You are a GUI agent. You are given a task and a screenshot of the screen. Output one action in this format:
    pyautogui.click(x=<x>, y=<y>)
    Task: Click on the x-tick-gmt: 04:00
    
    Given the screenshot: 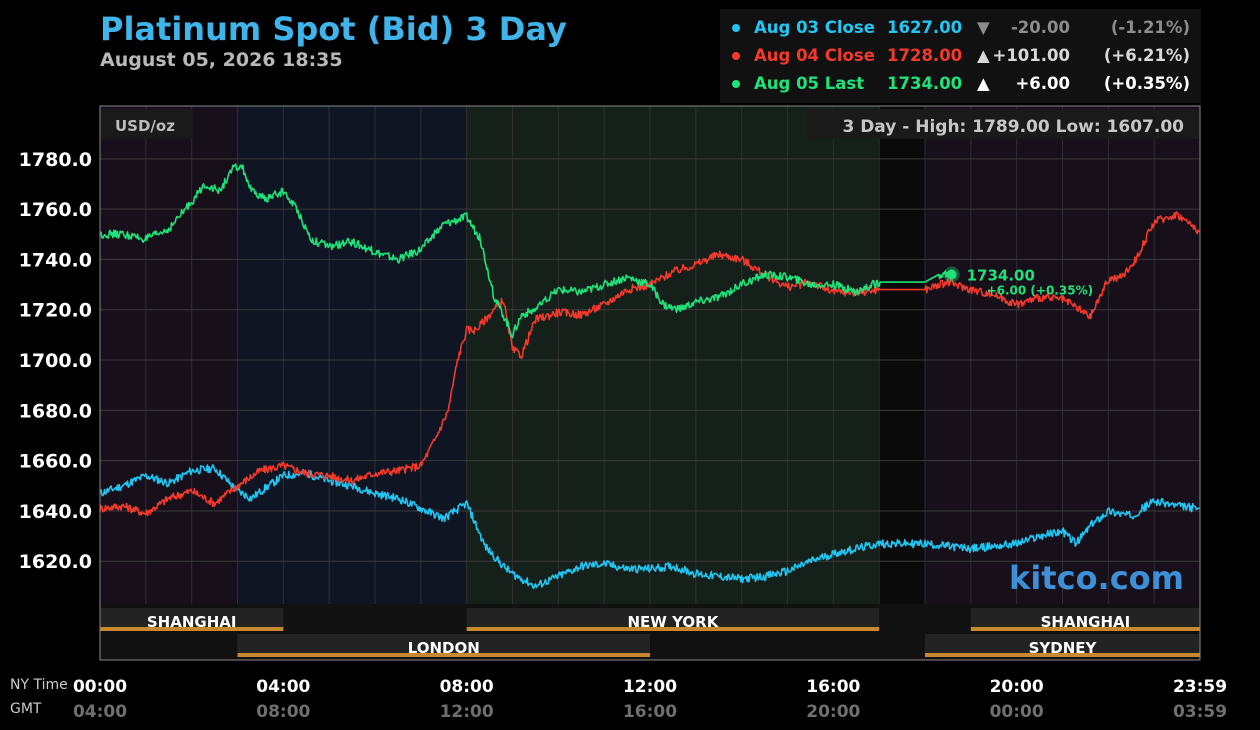 What is the action you would take?
    pyautogui.click(x=100, y=712)
    